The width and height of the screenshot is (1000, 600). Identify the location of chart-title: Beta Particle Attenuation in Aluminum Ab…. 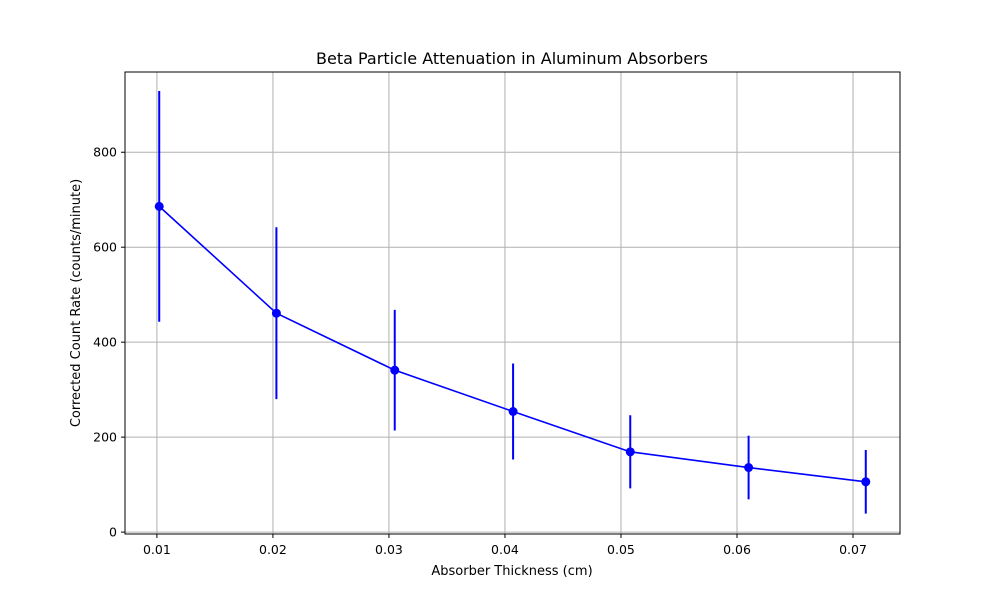
(512, 58).